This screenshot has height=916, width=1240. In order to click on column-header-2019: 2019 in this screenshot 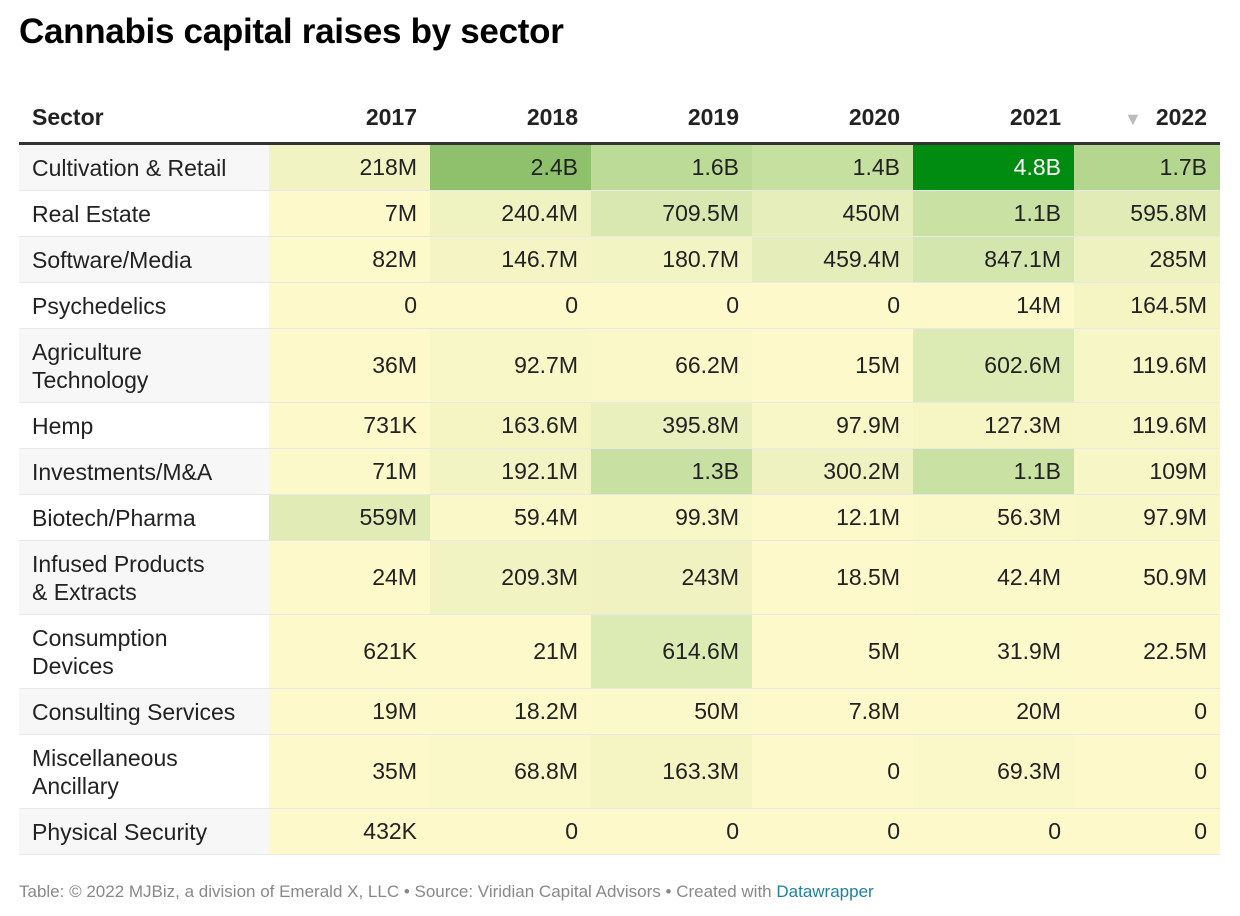, I will do `click(671, 118)`.